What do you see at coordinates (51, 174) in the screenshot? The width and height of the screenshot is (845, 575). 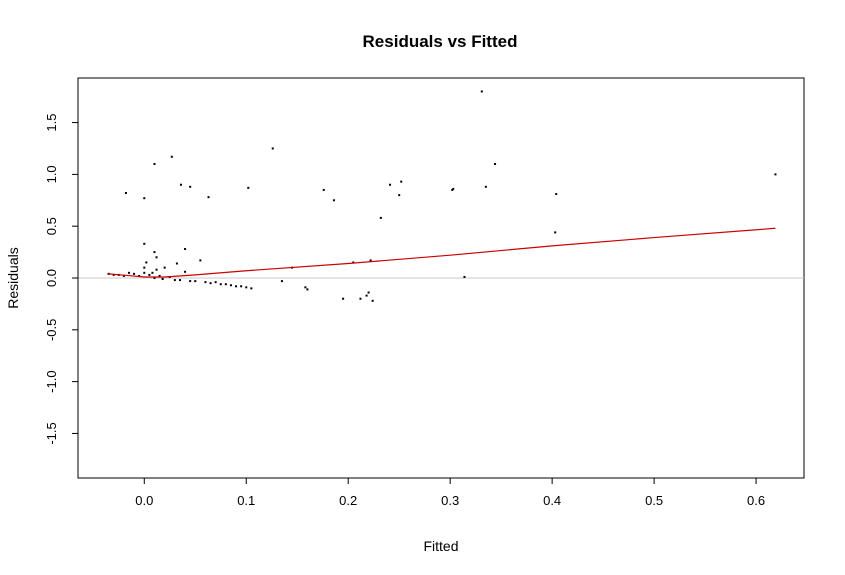 I see `y-tick-label: 1.0` at bounding box center [51, 174].